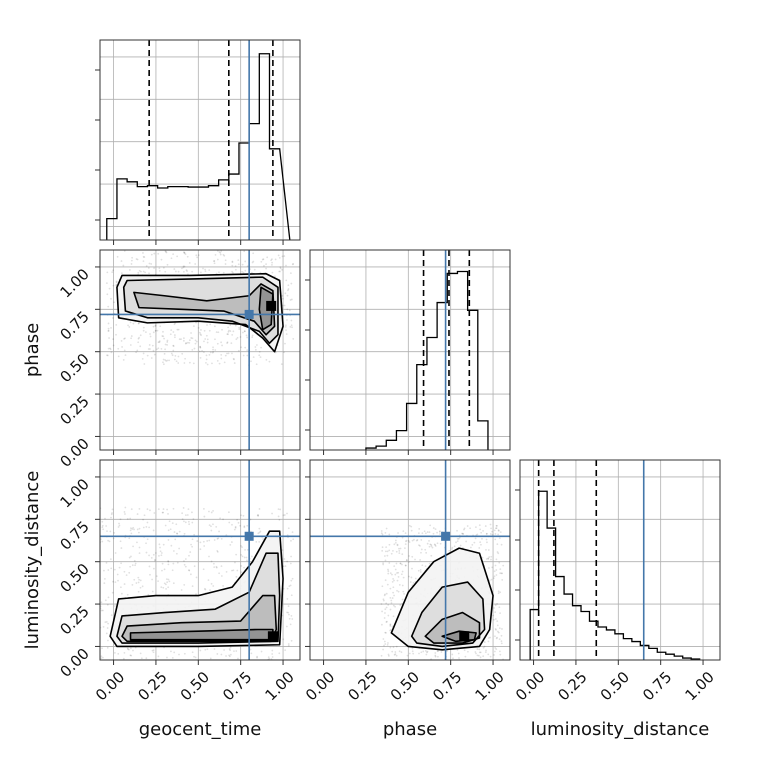 The height and width of the screenshot is (760, 760). Describe the element at coordinates (152, 686) in the screenshot. I see `x-tick-label: 0.25` at that location.